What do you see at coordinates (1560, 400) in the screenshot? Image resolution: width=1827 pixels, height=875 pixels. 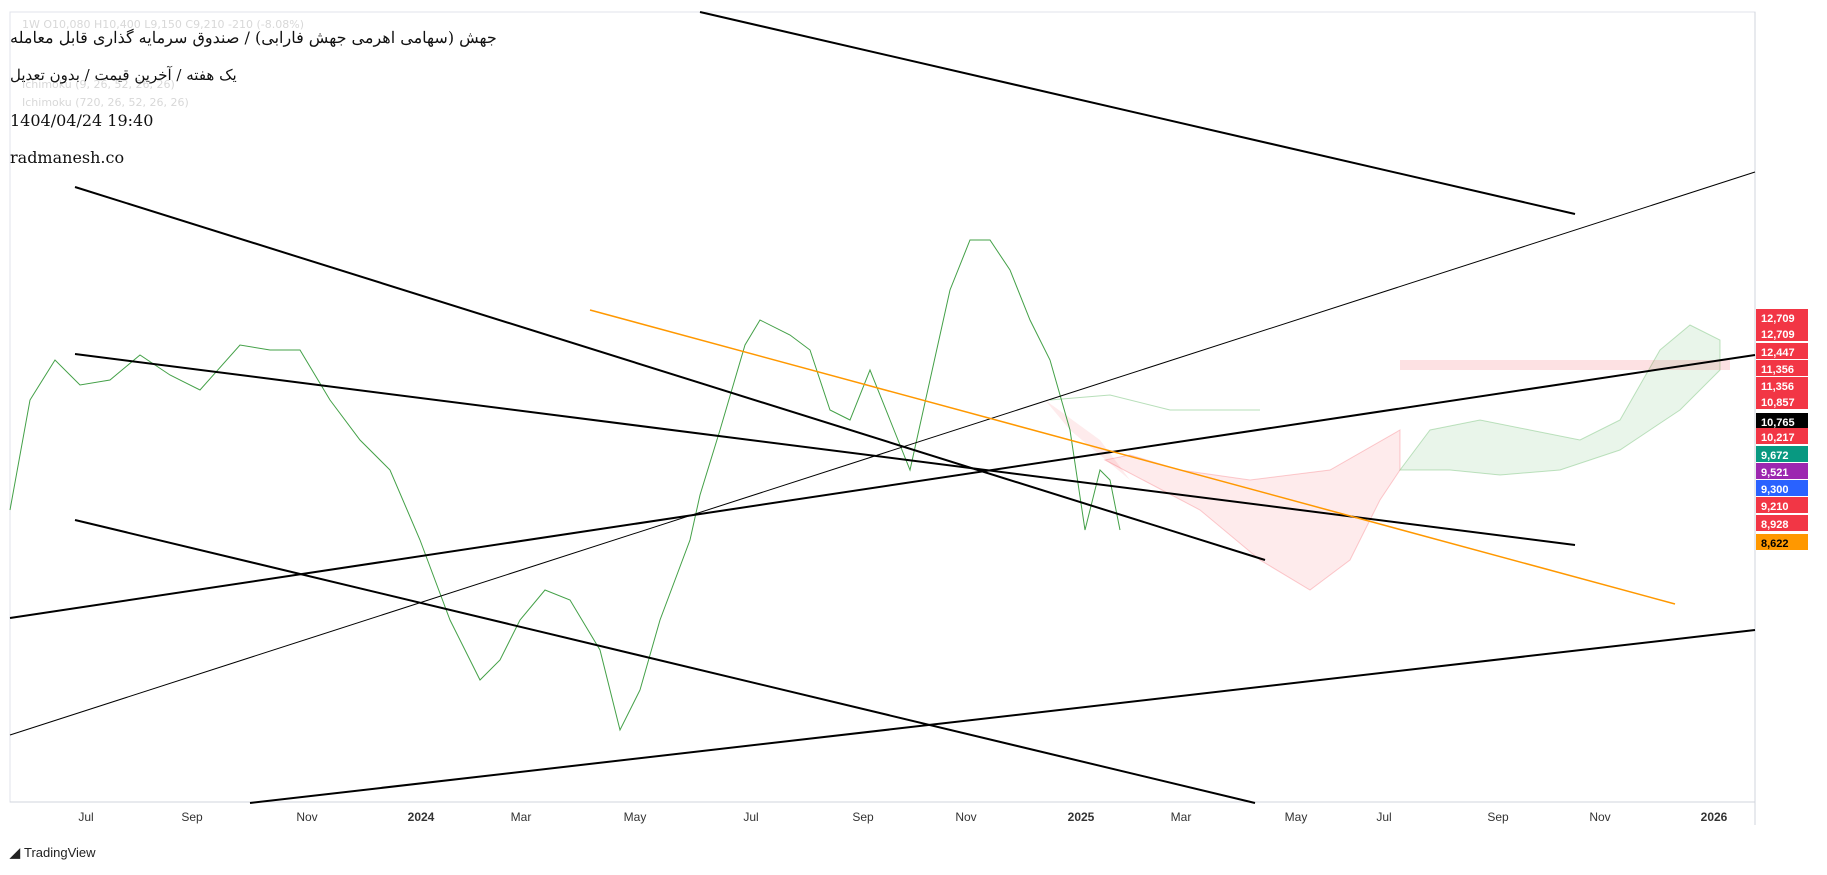 I see `cloud-bull` at bounding box center [1560, 400].